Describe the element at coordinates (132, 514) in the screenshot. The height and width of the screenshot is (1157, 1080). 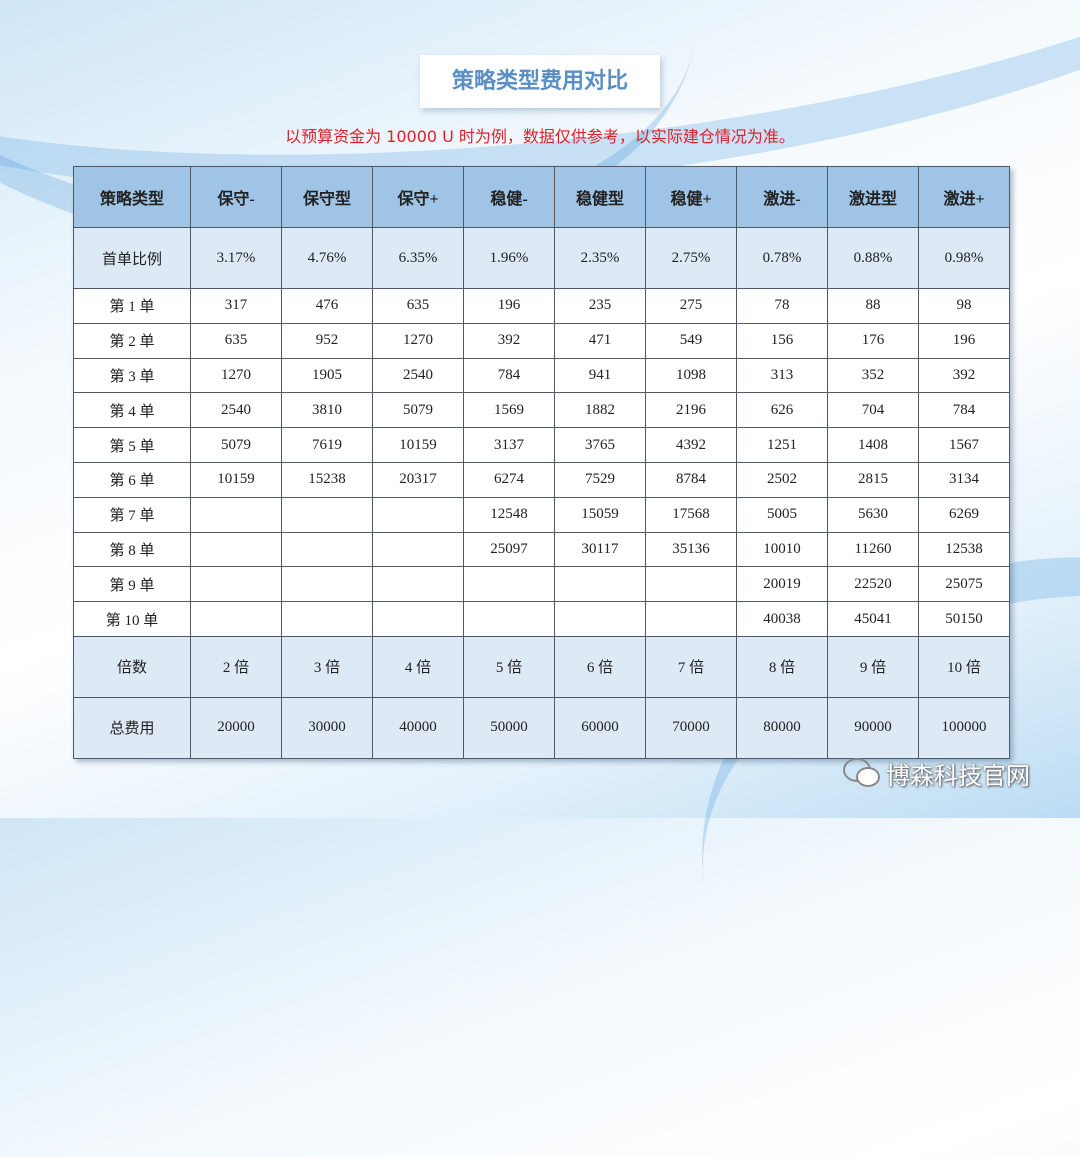
I see `row-label: 第 7 单` at that location.